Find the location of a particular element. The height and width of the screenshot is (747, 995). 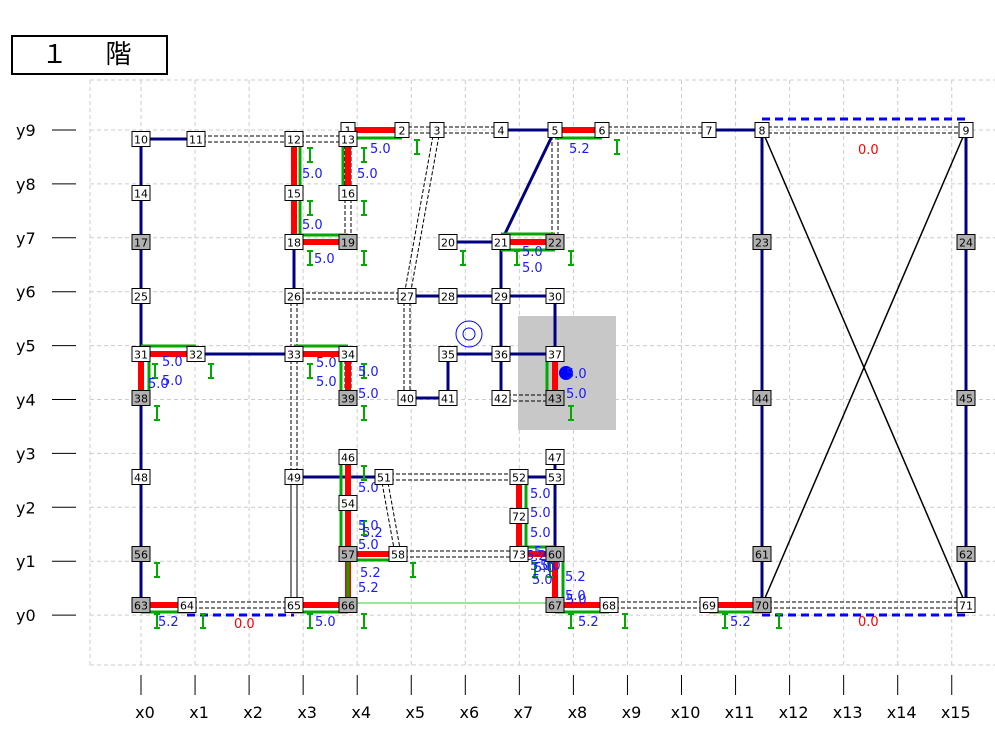

target-icon is located at coordinates (469, 334).